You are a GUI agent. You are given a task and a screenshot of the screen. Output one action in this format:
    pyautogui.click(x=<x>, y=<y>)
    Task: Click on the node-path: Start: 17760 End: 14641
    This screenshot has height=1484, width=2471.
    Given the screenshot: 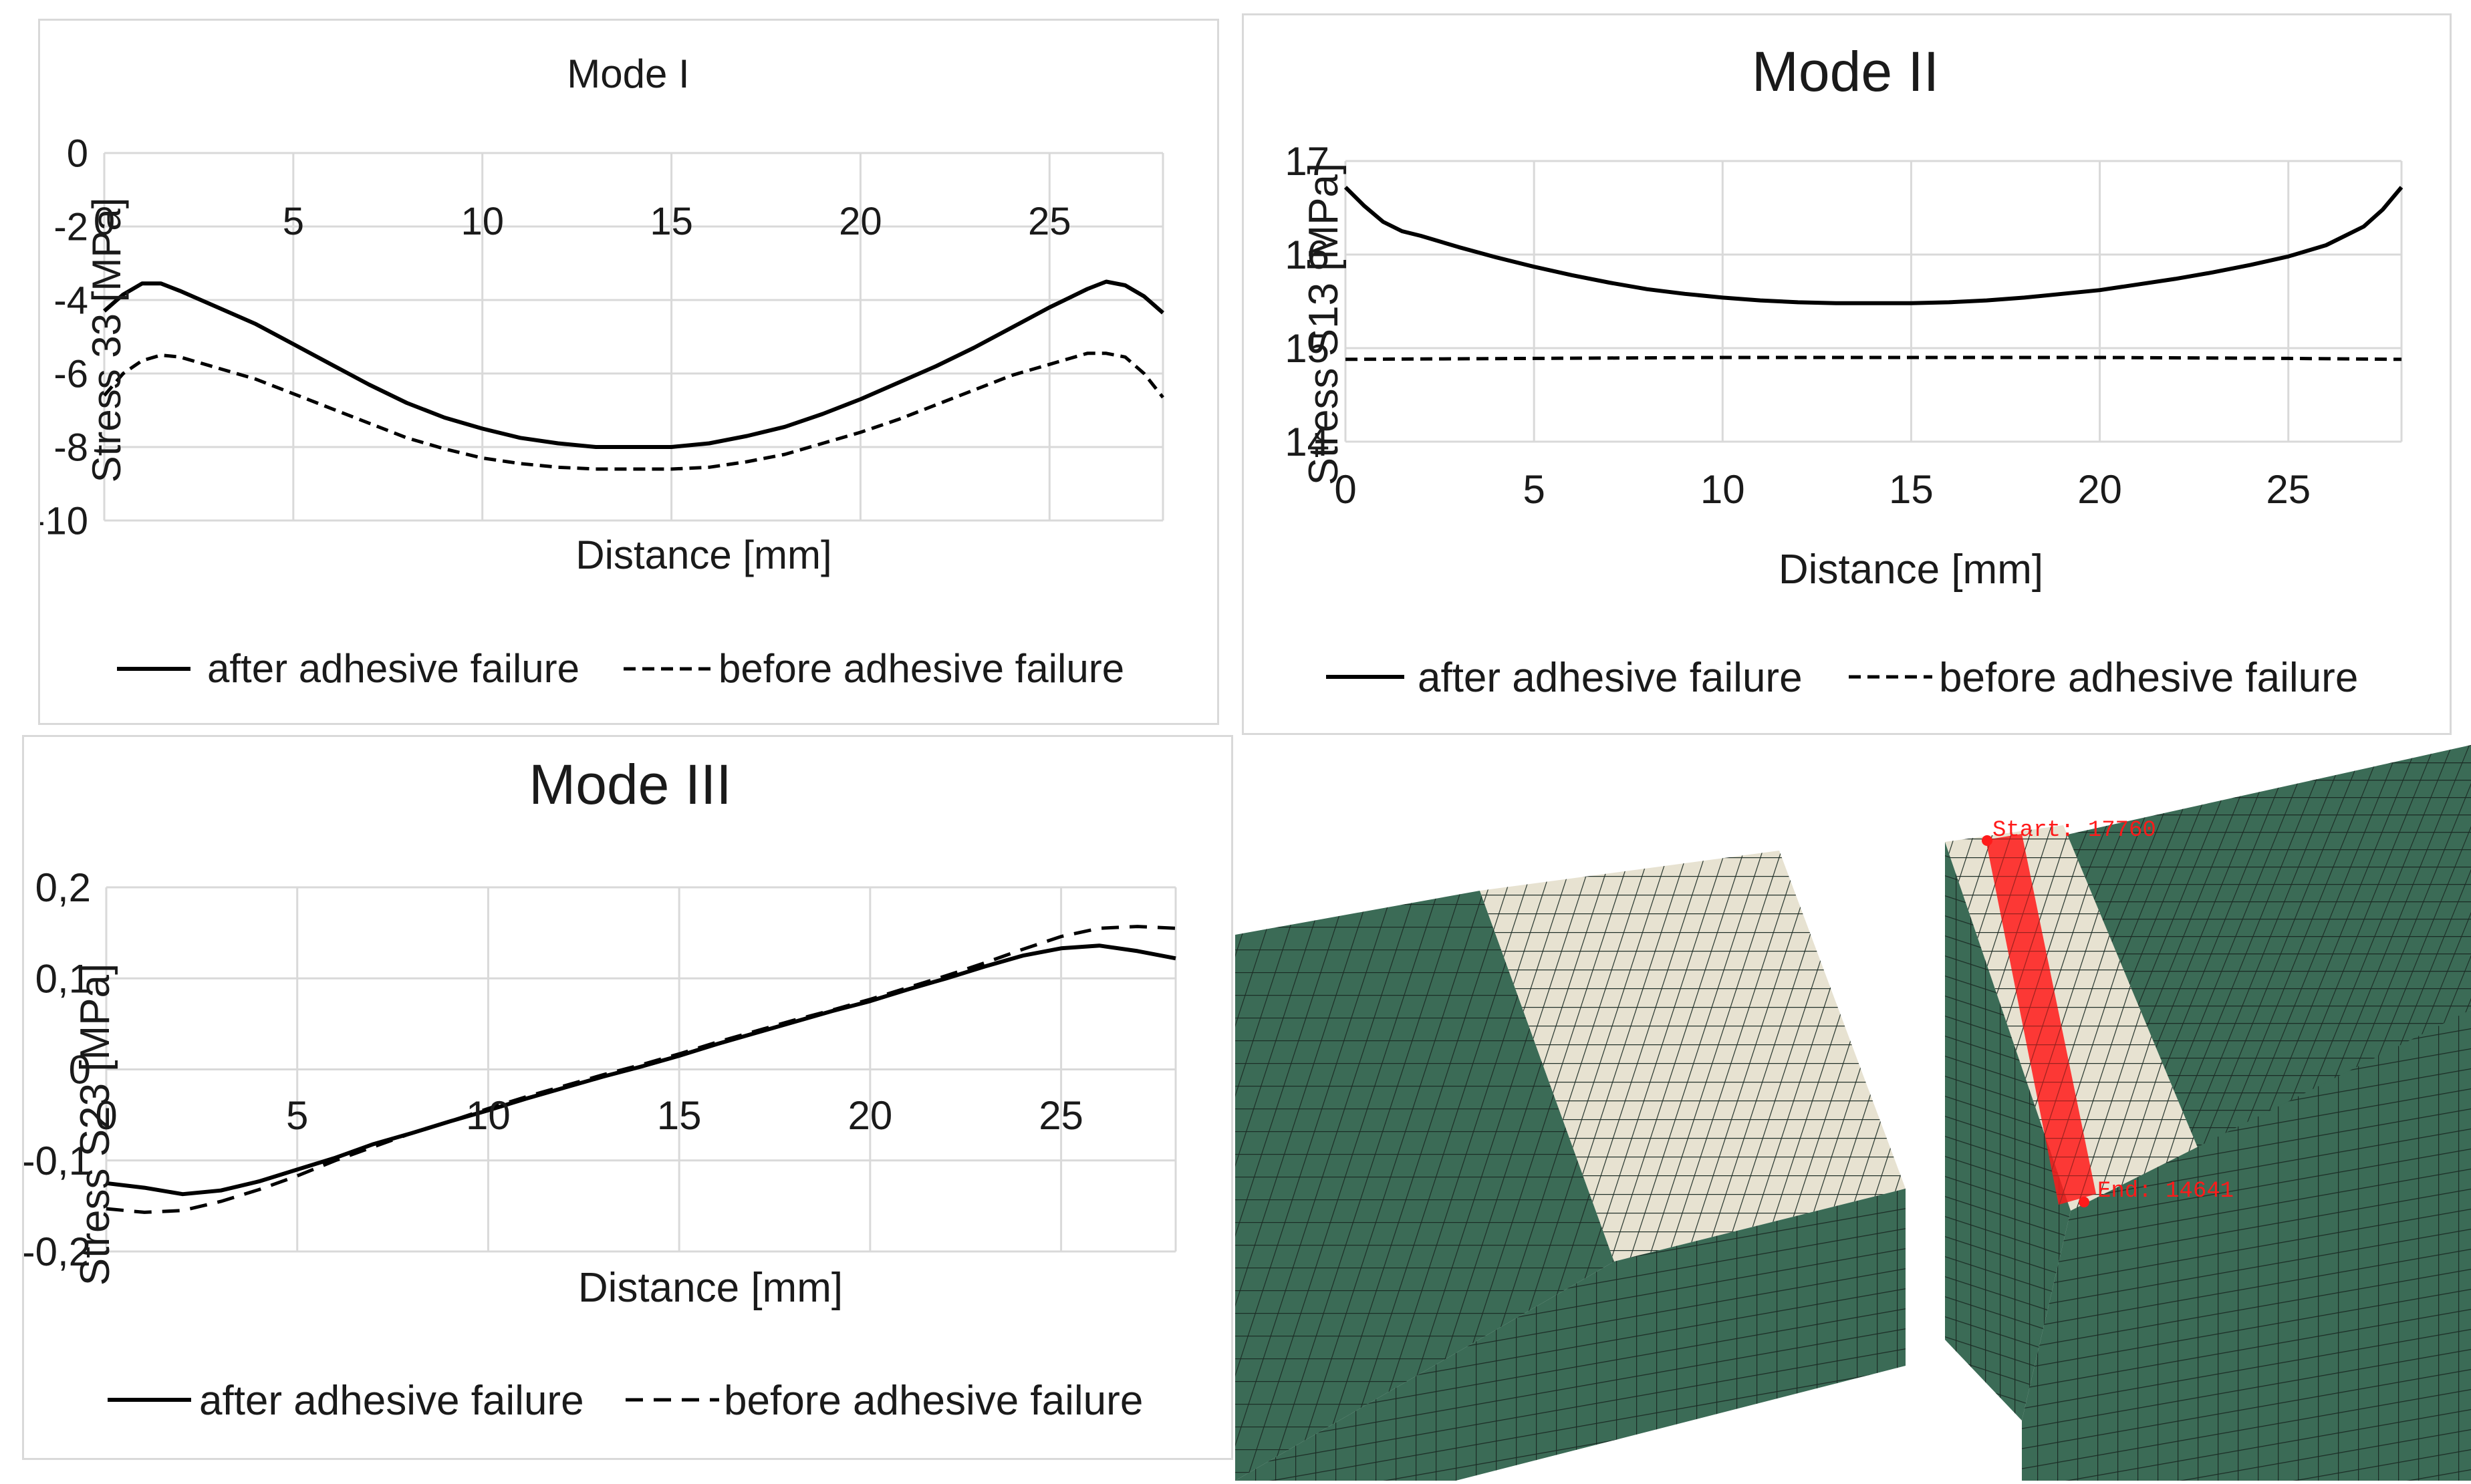 What is the action you would take?
    pyautogui.click(x=2108, y=1012)
    